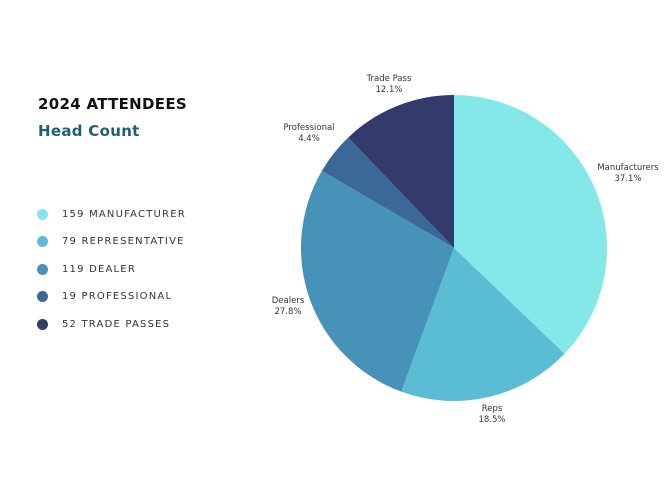 Image resolution: width=667 pixels, height=500 pixels. What do you see at coordinates (117, 296) in the screenshot?
I see `legend-label: 19 PROFESSIONAL` at bounding box center [117, 296].